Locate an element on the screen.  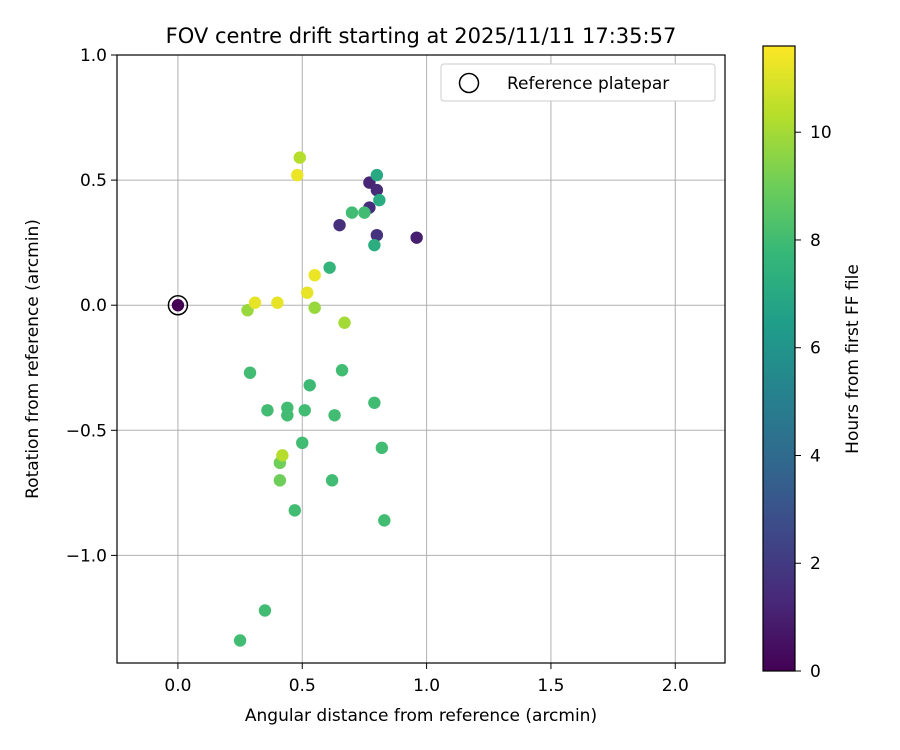
x-axis-ticks: 0.0 0.5 1.0 1.5 2.0 is located at coordinates (426, 679).